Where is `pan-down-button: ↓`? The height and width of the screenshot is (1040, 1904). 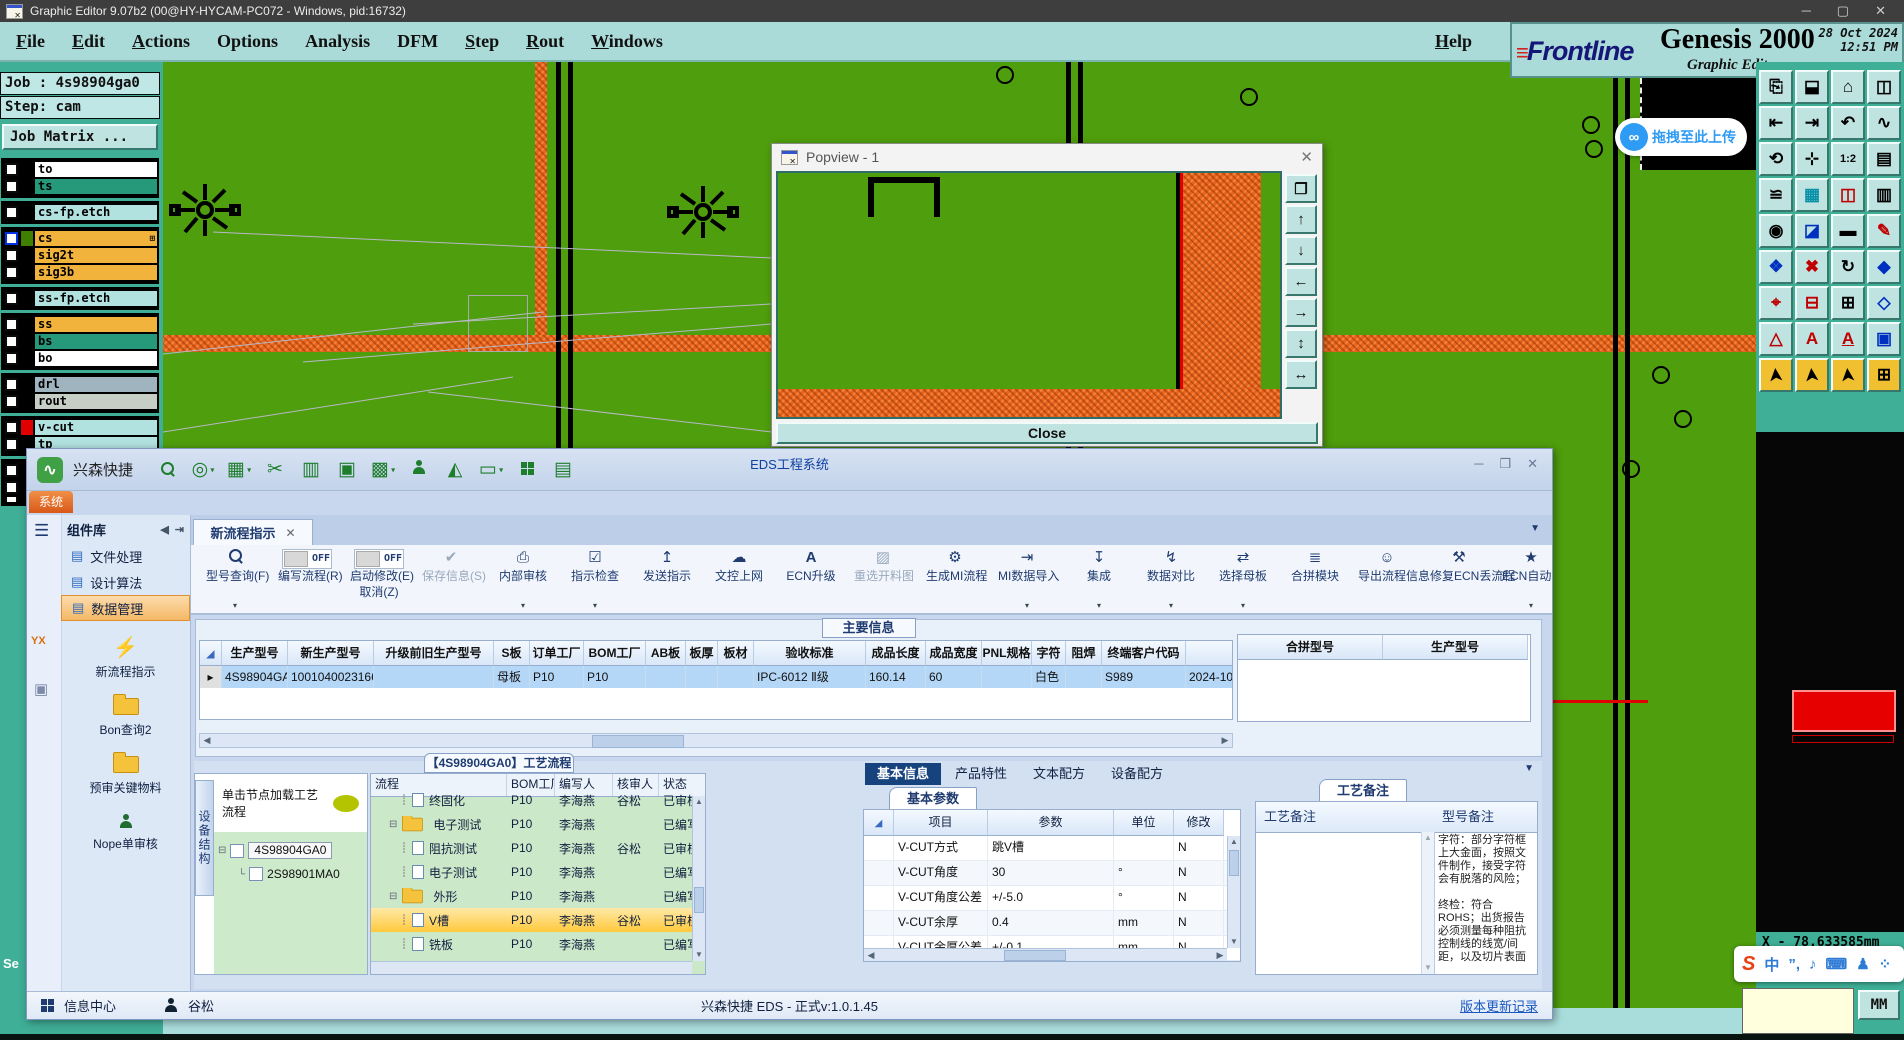 pan-down-button: ↓ is located at coordinates (1301, 250).